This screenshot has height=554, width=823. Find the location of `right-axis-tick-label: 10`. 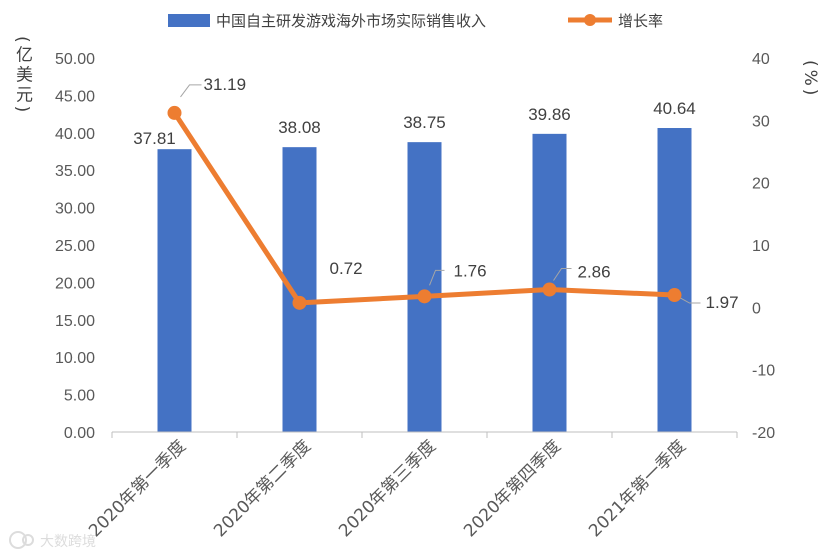

right-axis-tick-label: 10 is located at coordinates (761, 246).